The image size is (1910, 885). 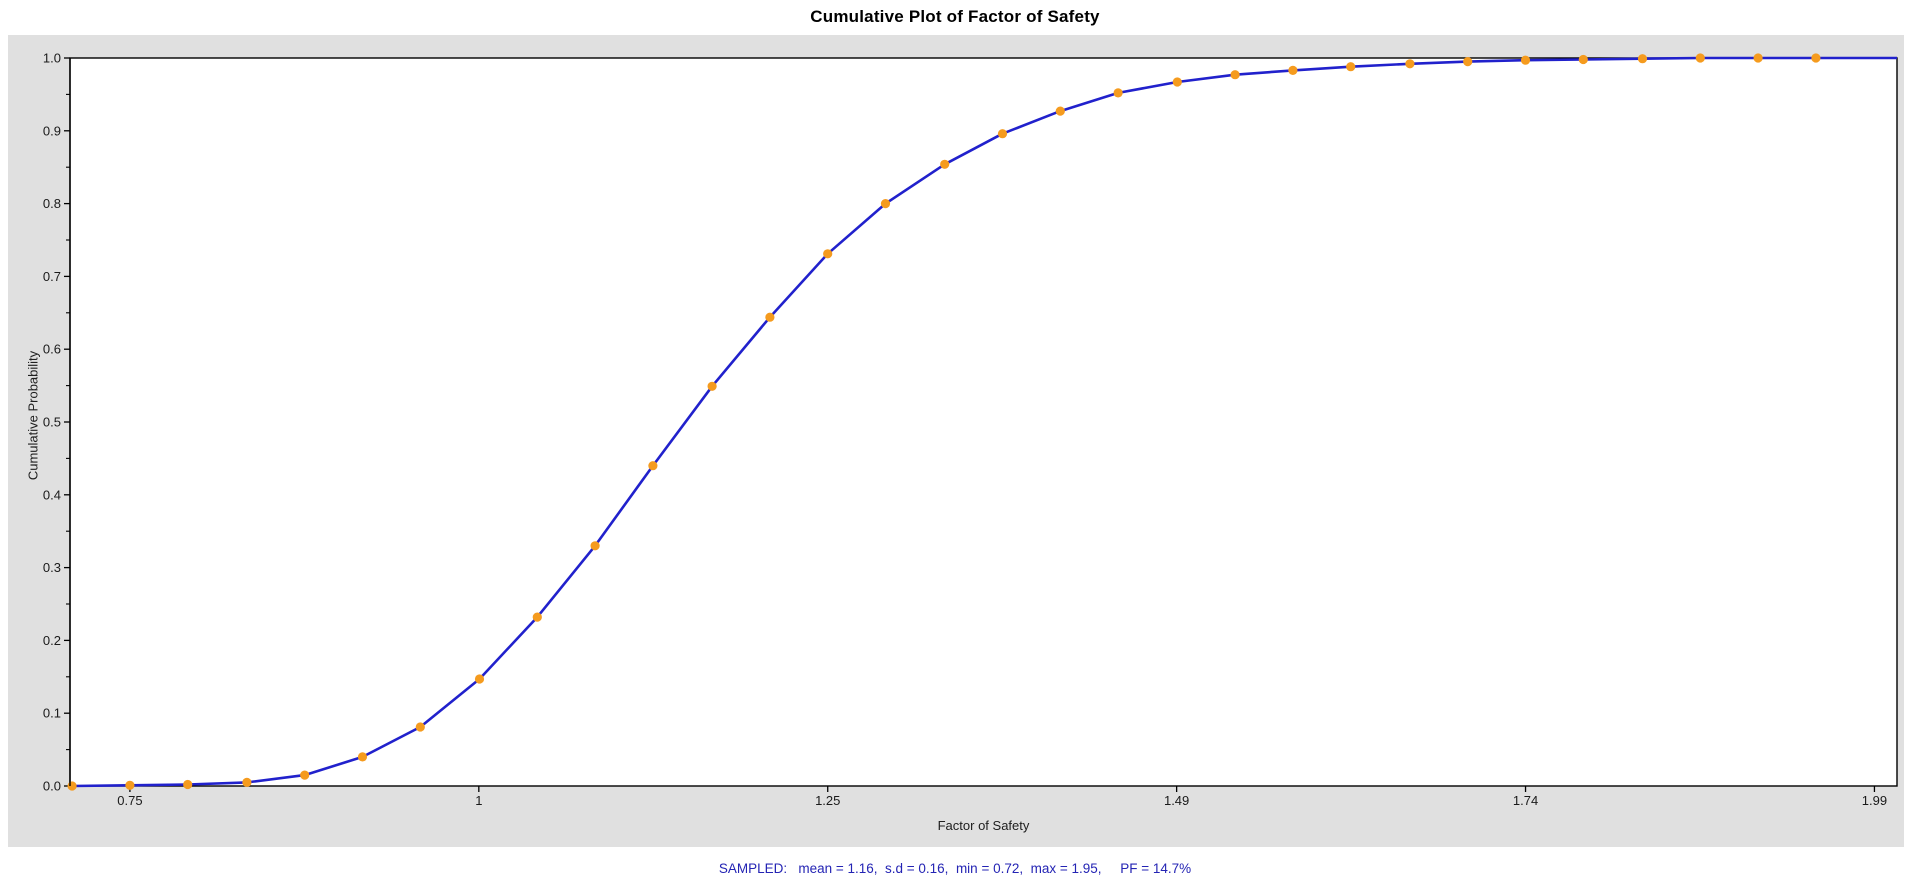 What do you see at coordinates (33, 415) in the screenshot?
I see `y-axis-label: Cumulative Probability` at bounding box center [33, 415].